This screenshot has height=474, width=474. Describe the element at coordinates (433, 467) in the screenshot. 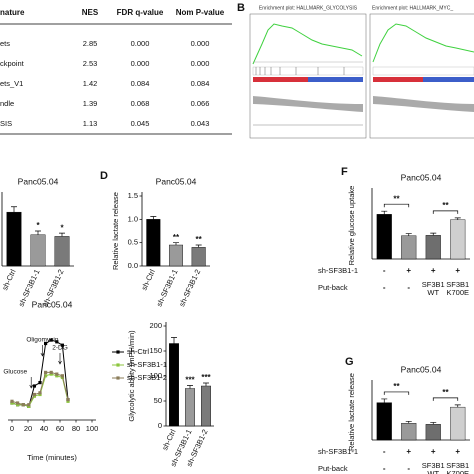

I see `row-value: SF3B1 WT` at that location.